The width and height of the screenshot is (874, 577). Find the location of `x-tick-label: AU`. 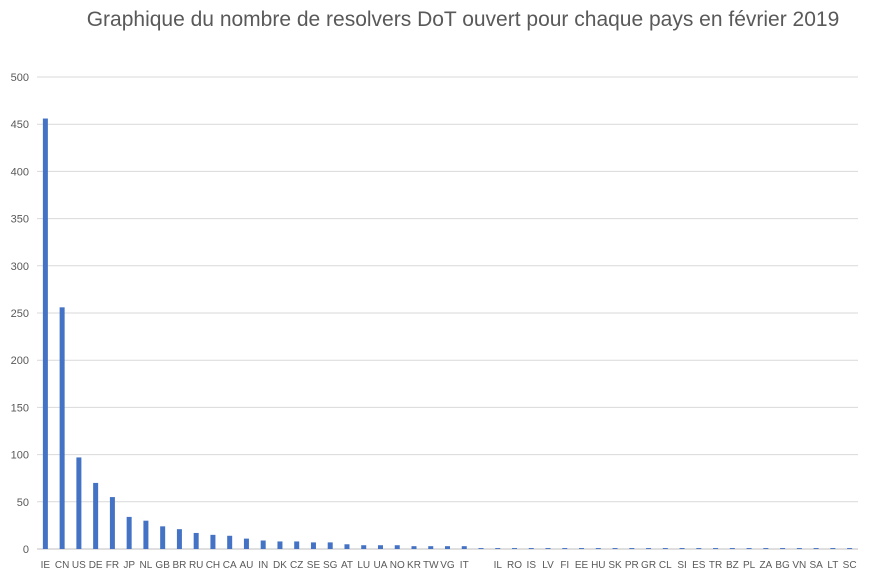

x-tick-label: AU is located at coordinates (246, 565).